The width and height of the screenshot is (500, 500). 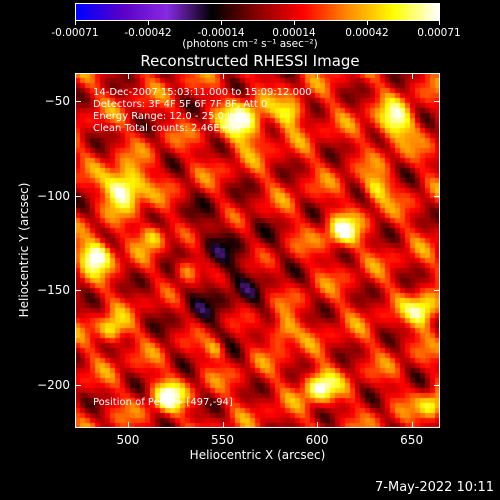 I want to click on x-tick-label: 650, so click(x=412, y=440).